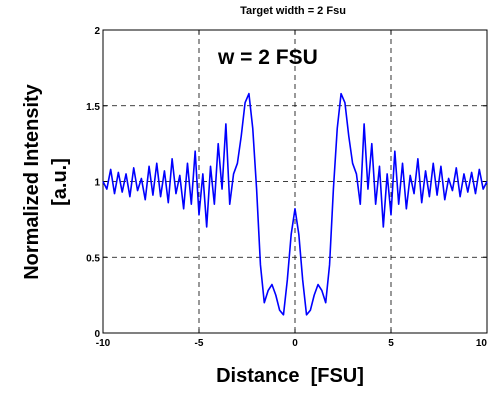  What do you see at coordinates (293, 11) in the screenshot?
I see `chart-title: Target width = 2 Fsu` at bounding box center [293, 11].